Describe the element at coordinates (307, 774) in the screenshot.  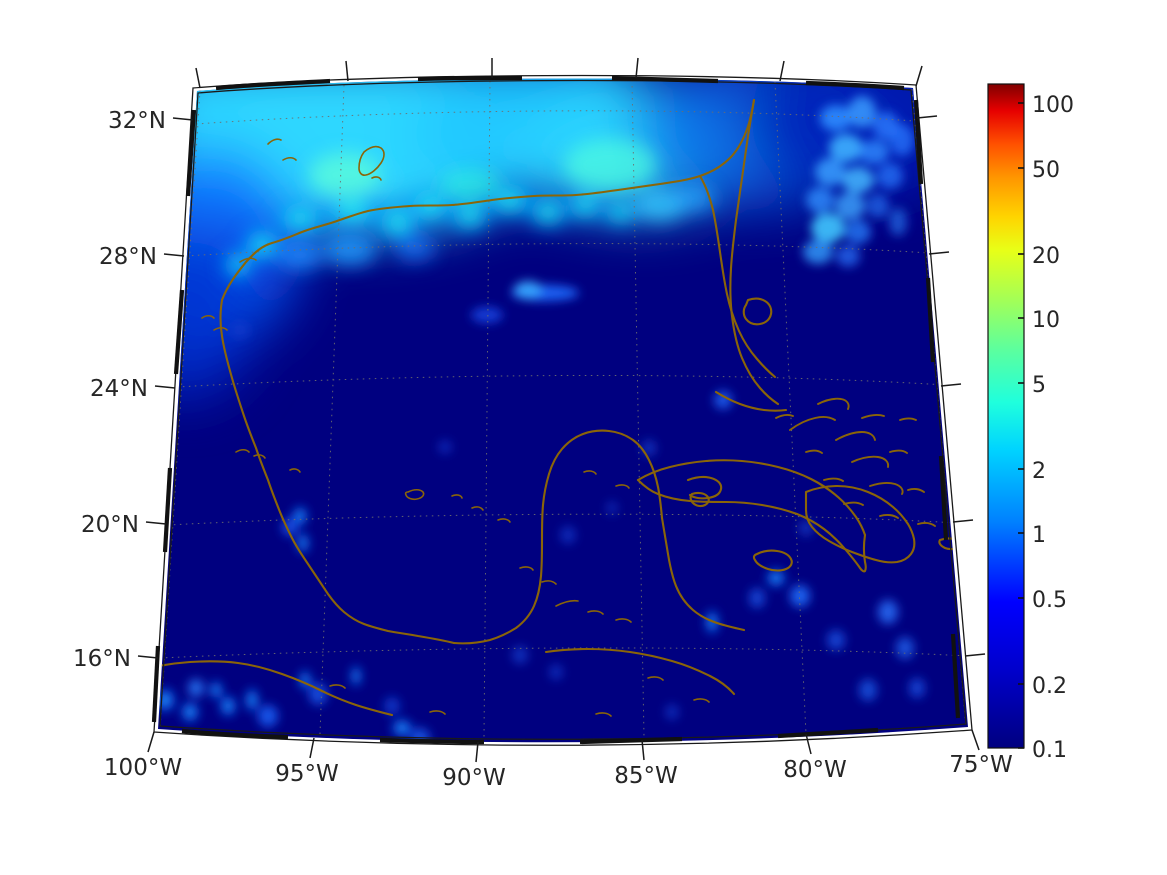
I see `xtick-label: 95°W` at that location.